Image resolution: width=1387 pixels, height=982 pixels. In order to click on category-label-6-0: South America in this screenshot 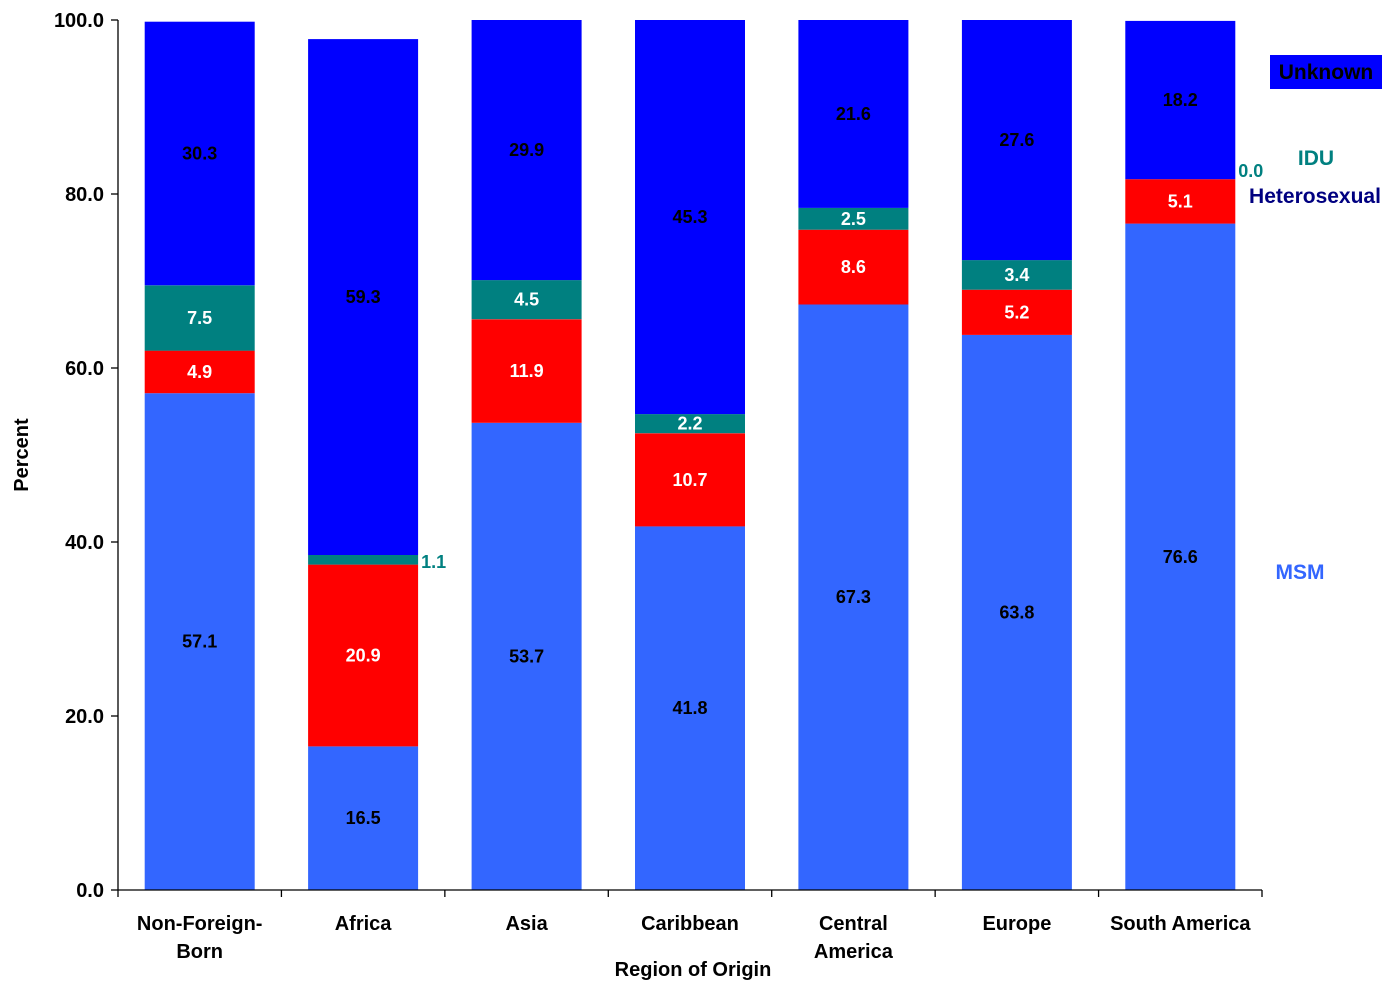, I will do `click(1180, 924)`.